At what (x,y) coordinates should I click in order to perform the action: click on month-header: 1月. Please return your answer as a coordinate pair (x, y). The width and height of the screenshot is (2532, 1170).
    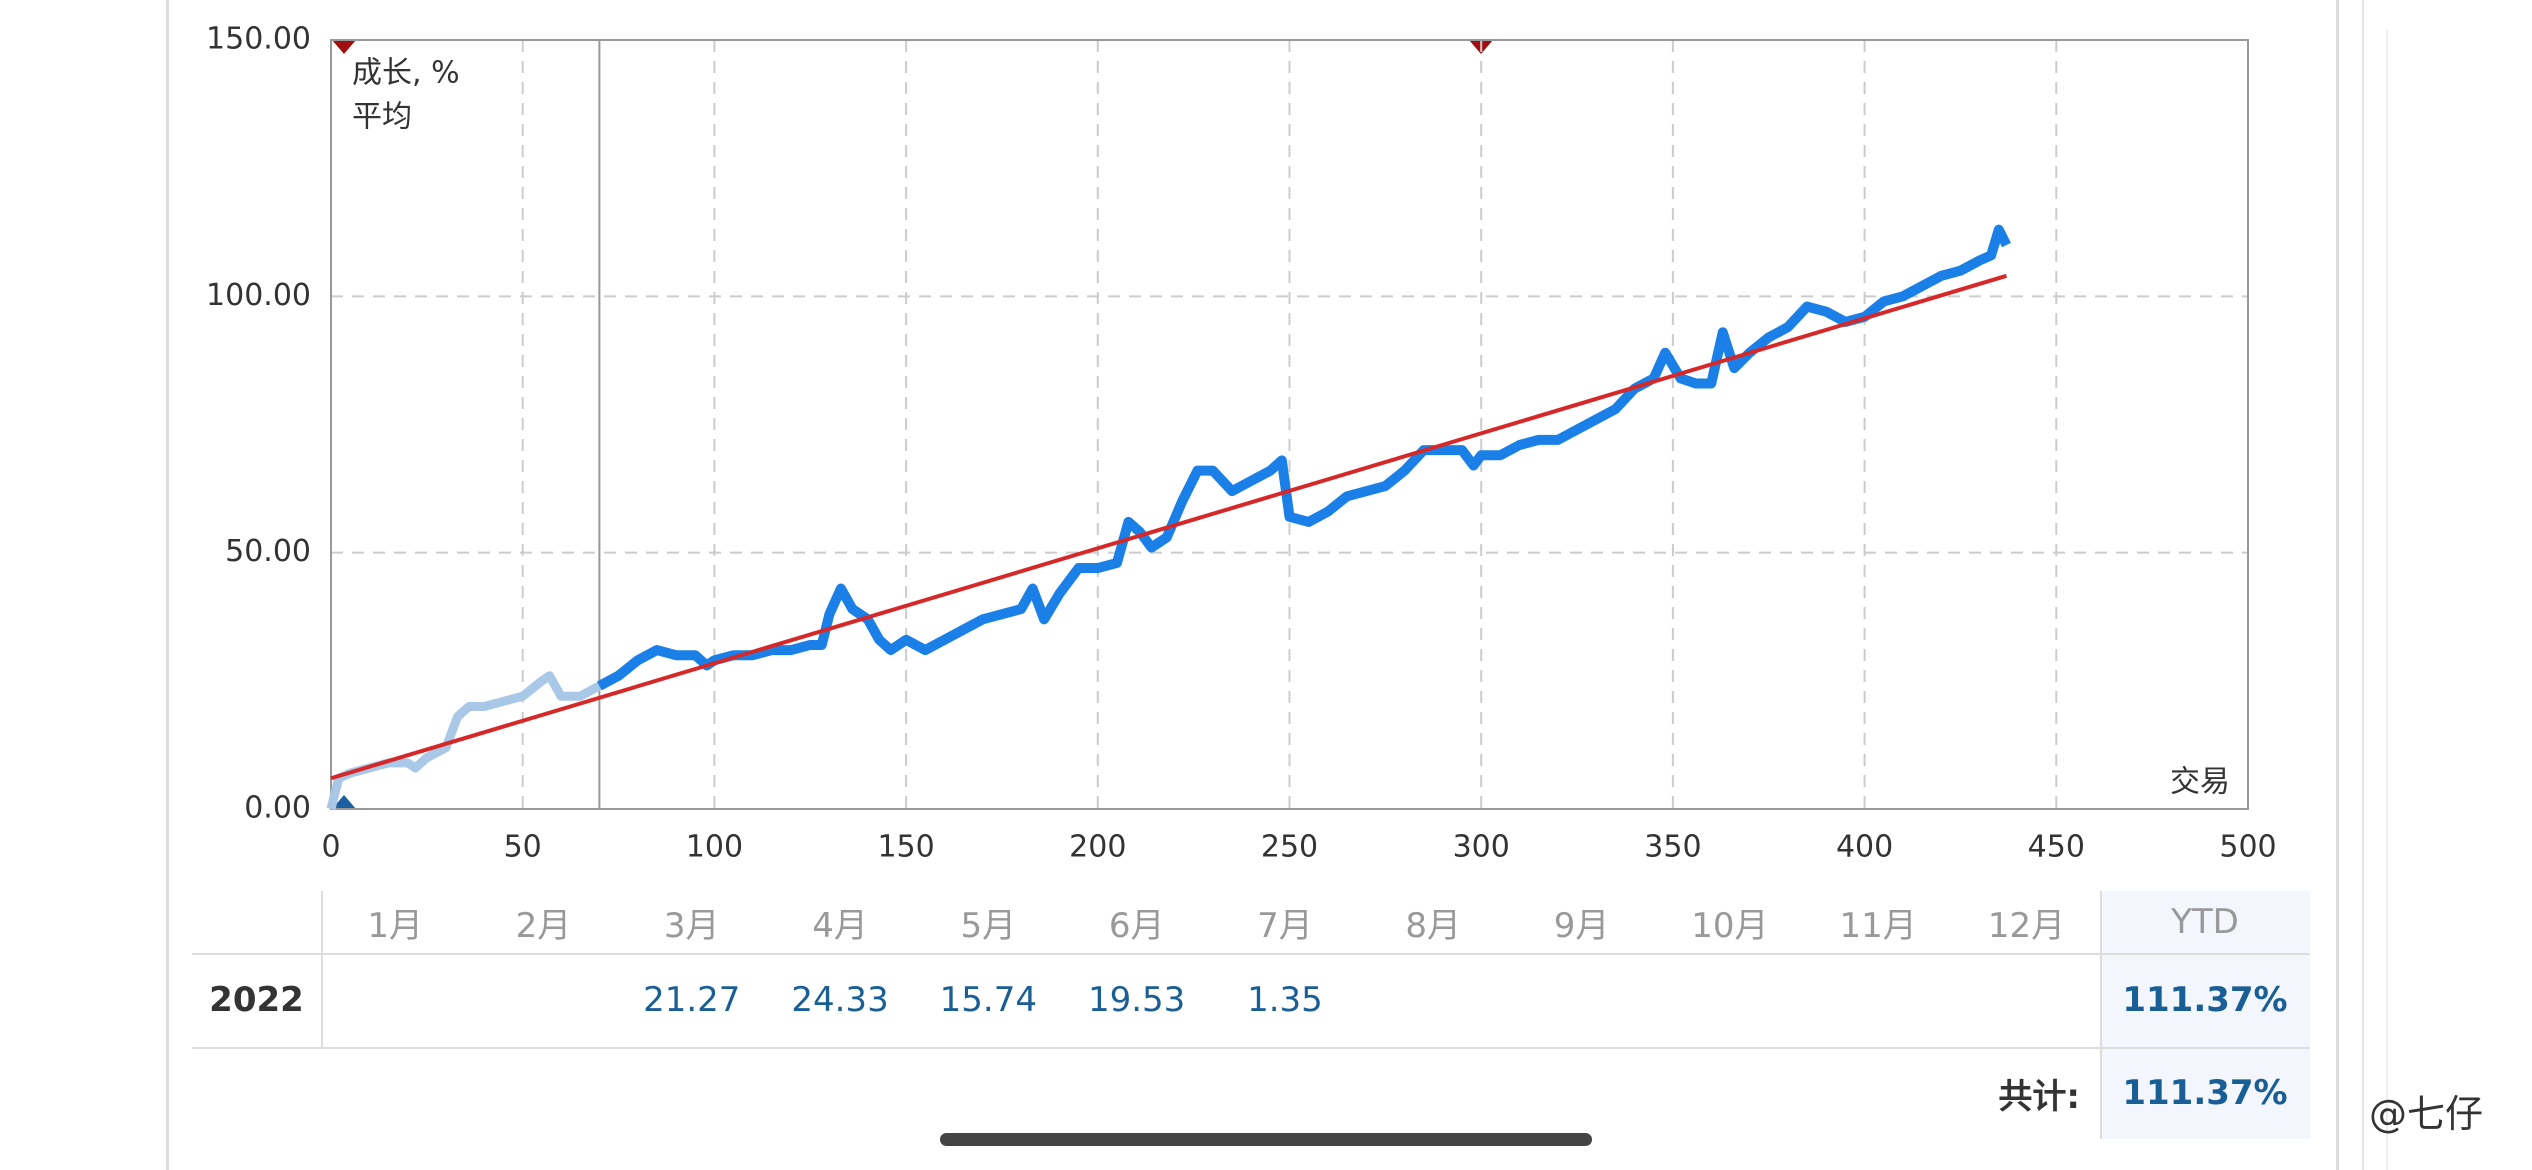
    Looking at the image, I should click on (395, 925).